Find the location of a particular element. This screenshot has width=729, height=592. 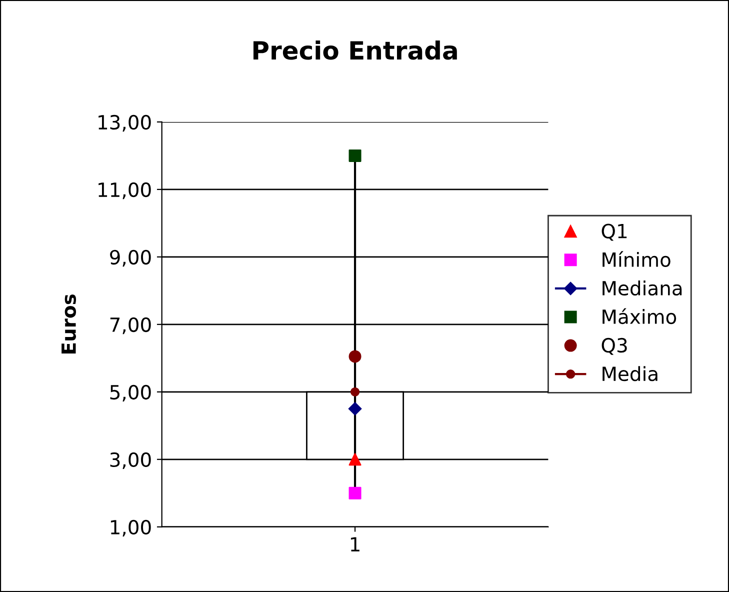

y-tick-label: 9,00 is located at coordinates (130, 258).